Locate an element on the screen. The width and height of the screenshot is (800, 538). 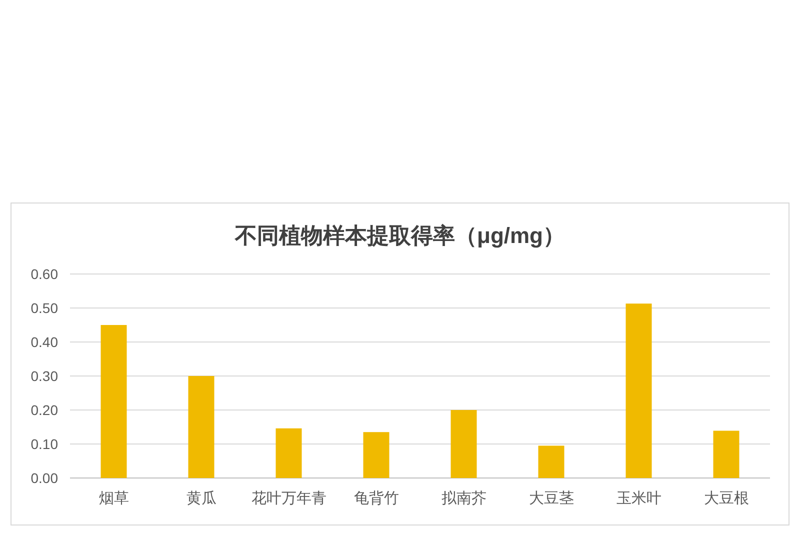
chart-title: 不同植物样本提取得率（μg/mg） is located at coordinates (400, 235).